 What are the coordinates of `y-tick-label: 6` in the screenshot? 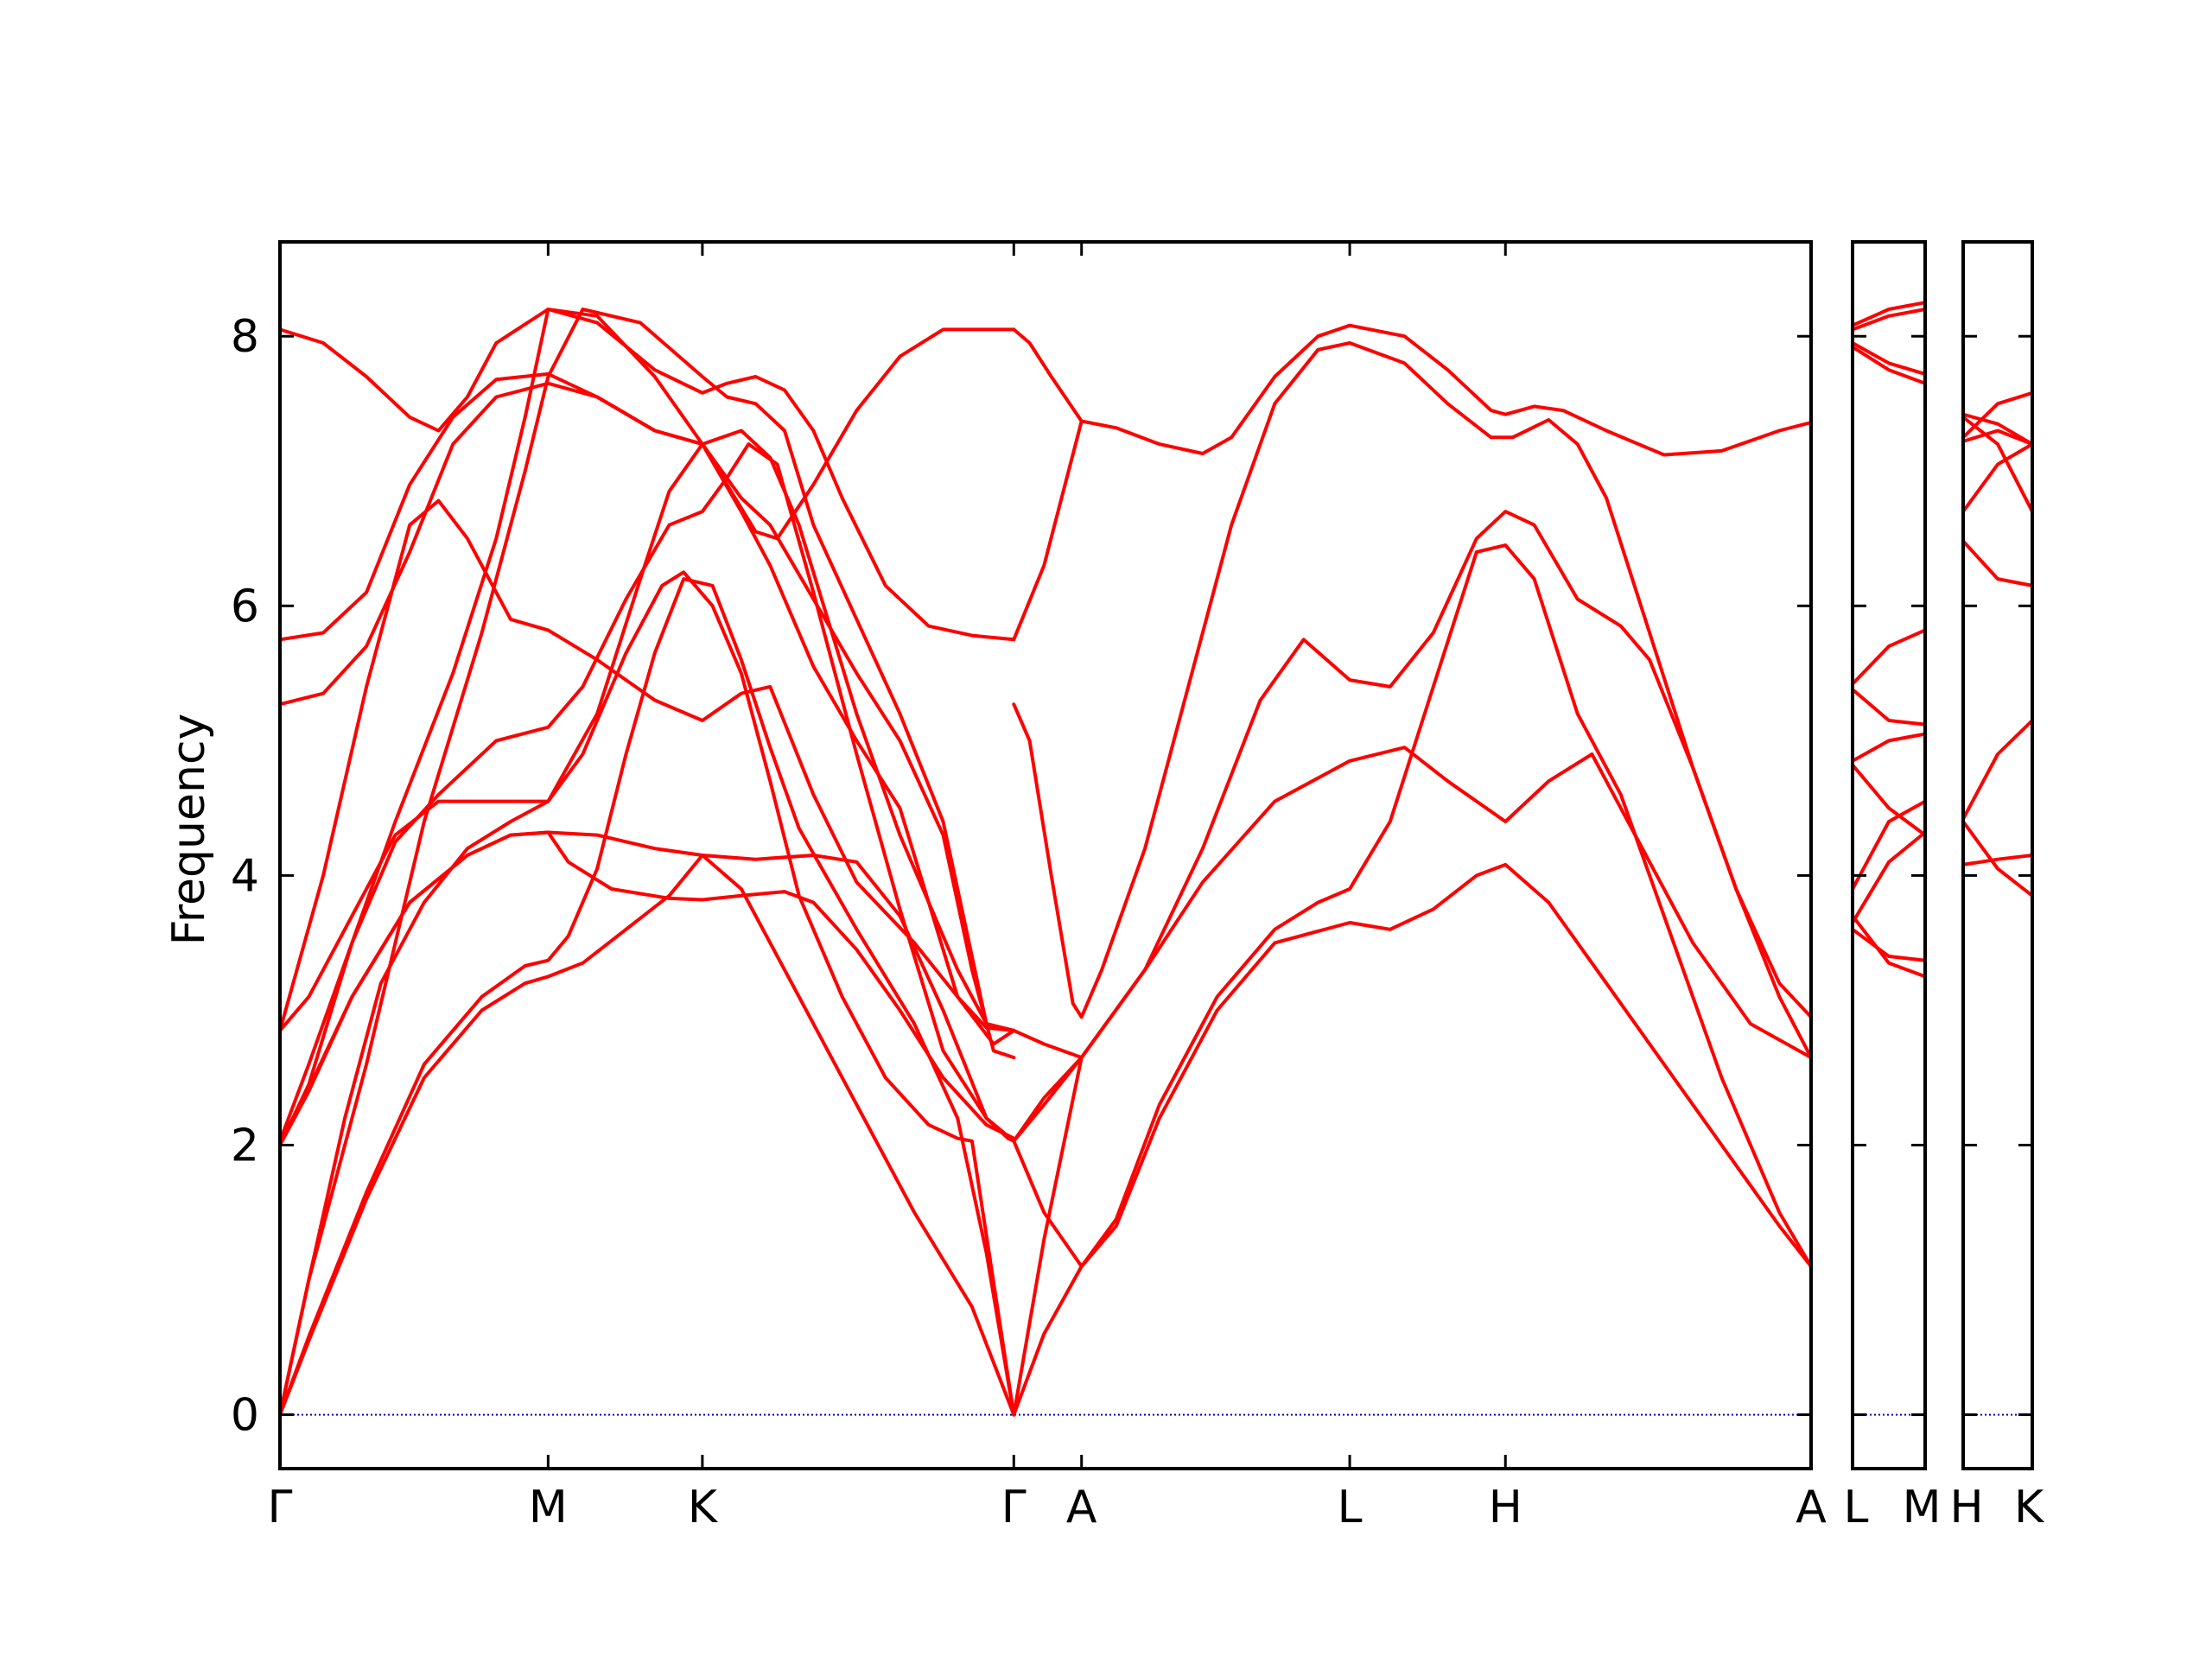 It's located at (245, 606).